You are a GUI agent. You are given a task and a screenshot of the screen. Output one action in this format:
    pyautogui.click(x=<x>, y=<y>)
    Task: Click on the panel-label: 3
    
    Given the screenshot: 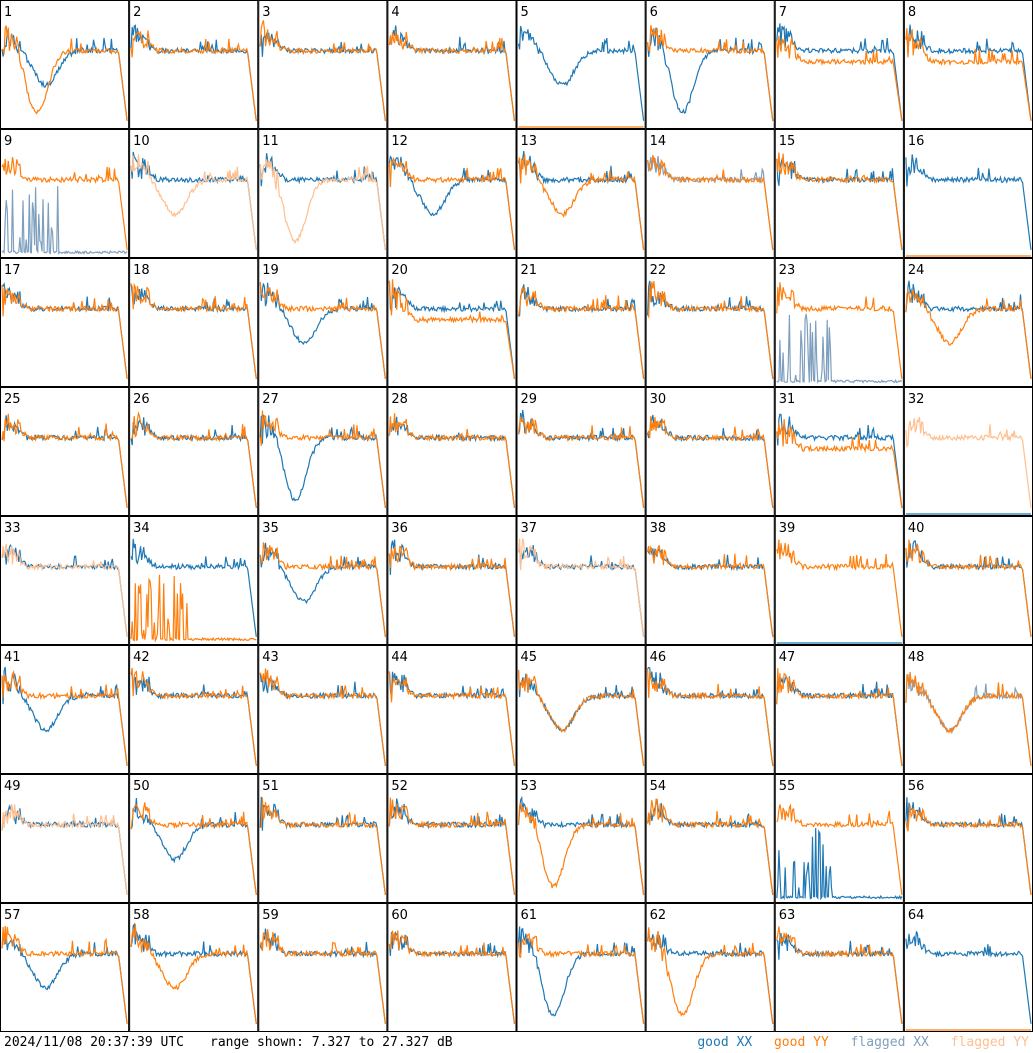 What is the action you would take?
    pyautogui.click(x=266, y=12)
    